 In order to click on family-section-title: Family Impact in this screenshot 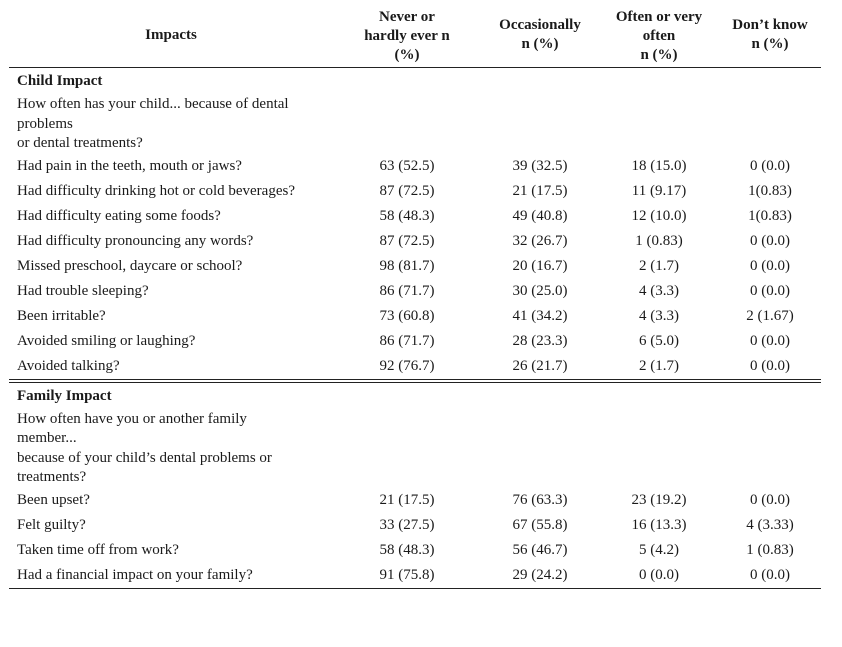, I will do `click(64, 395)`.